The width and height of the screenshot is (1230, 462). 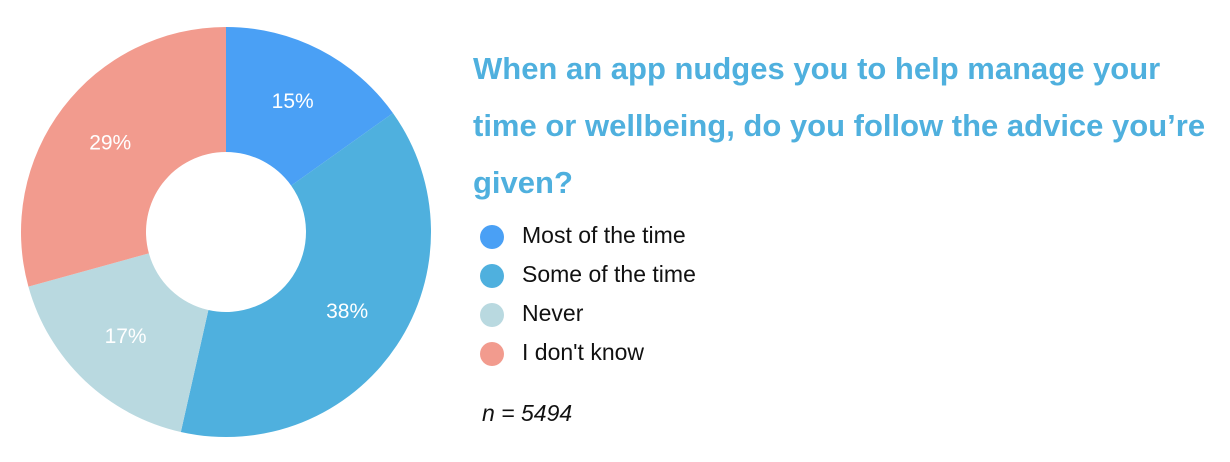 What do you see at coordinates (604, 235) in the screenshot?
I see `legend-label: Most of the time` at bounding box center [604, 235].